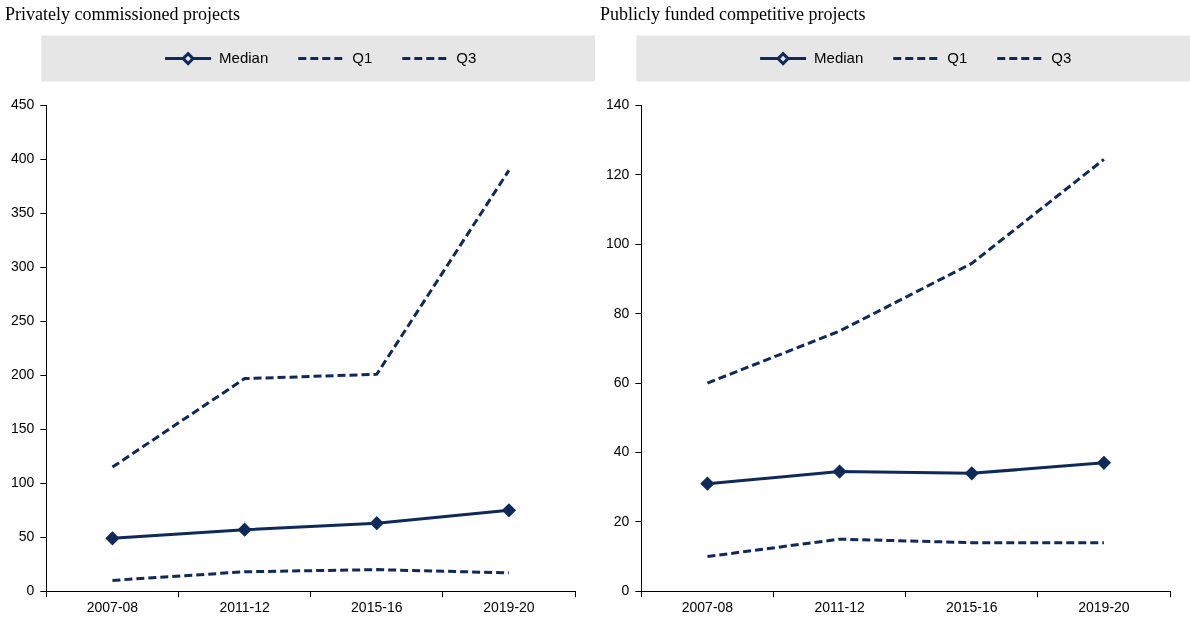 This screenshot has width=1190, height=625. What do you see at coordinates (23, 374) in the screenshot?
I see `y-tick-label: 200` at bounding box center [23, 374].